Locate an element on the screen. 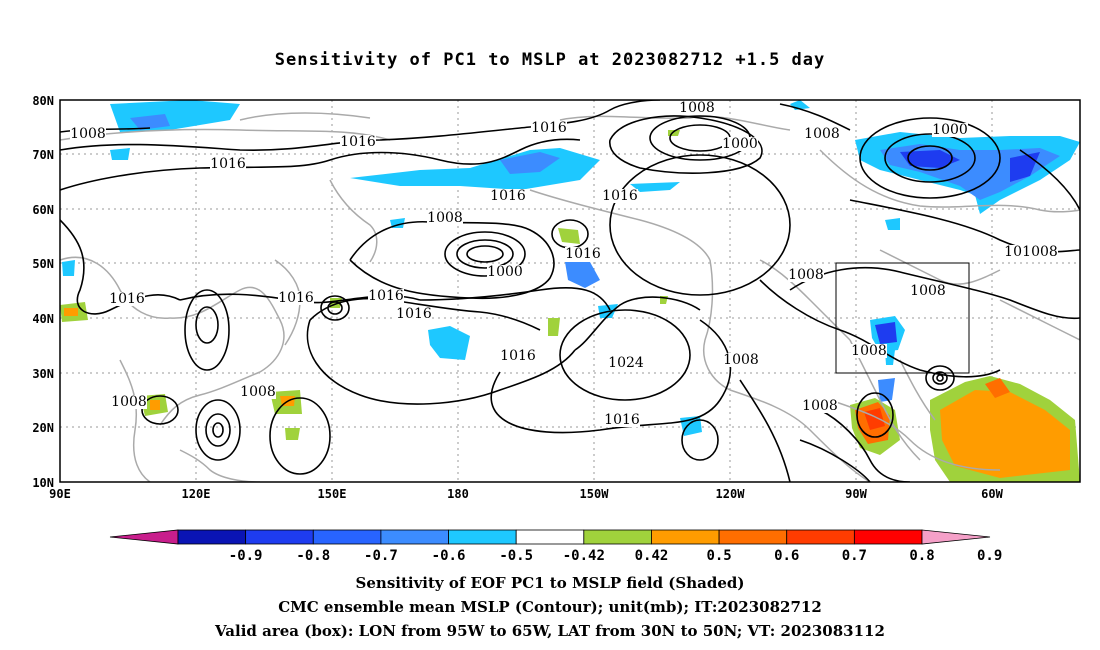  lat-label: 80N is located at coordinates (43, 101).